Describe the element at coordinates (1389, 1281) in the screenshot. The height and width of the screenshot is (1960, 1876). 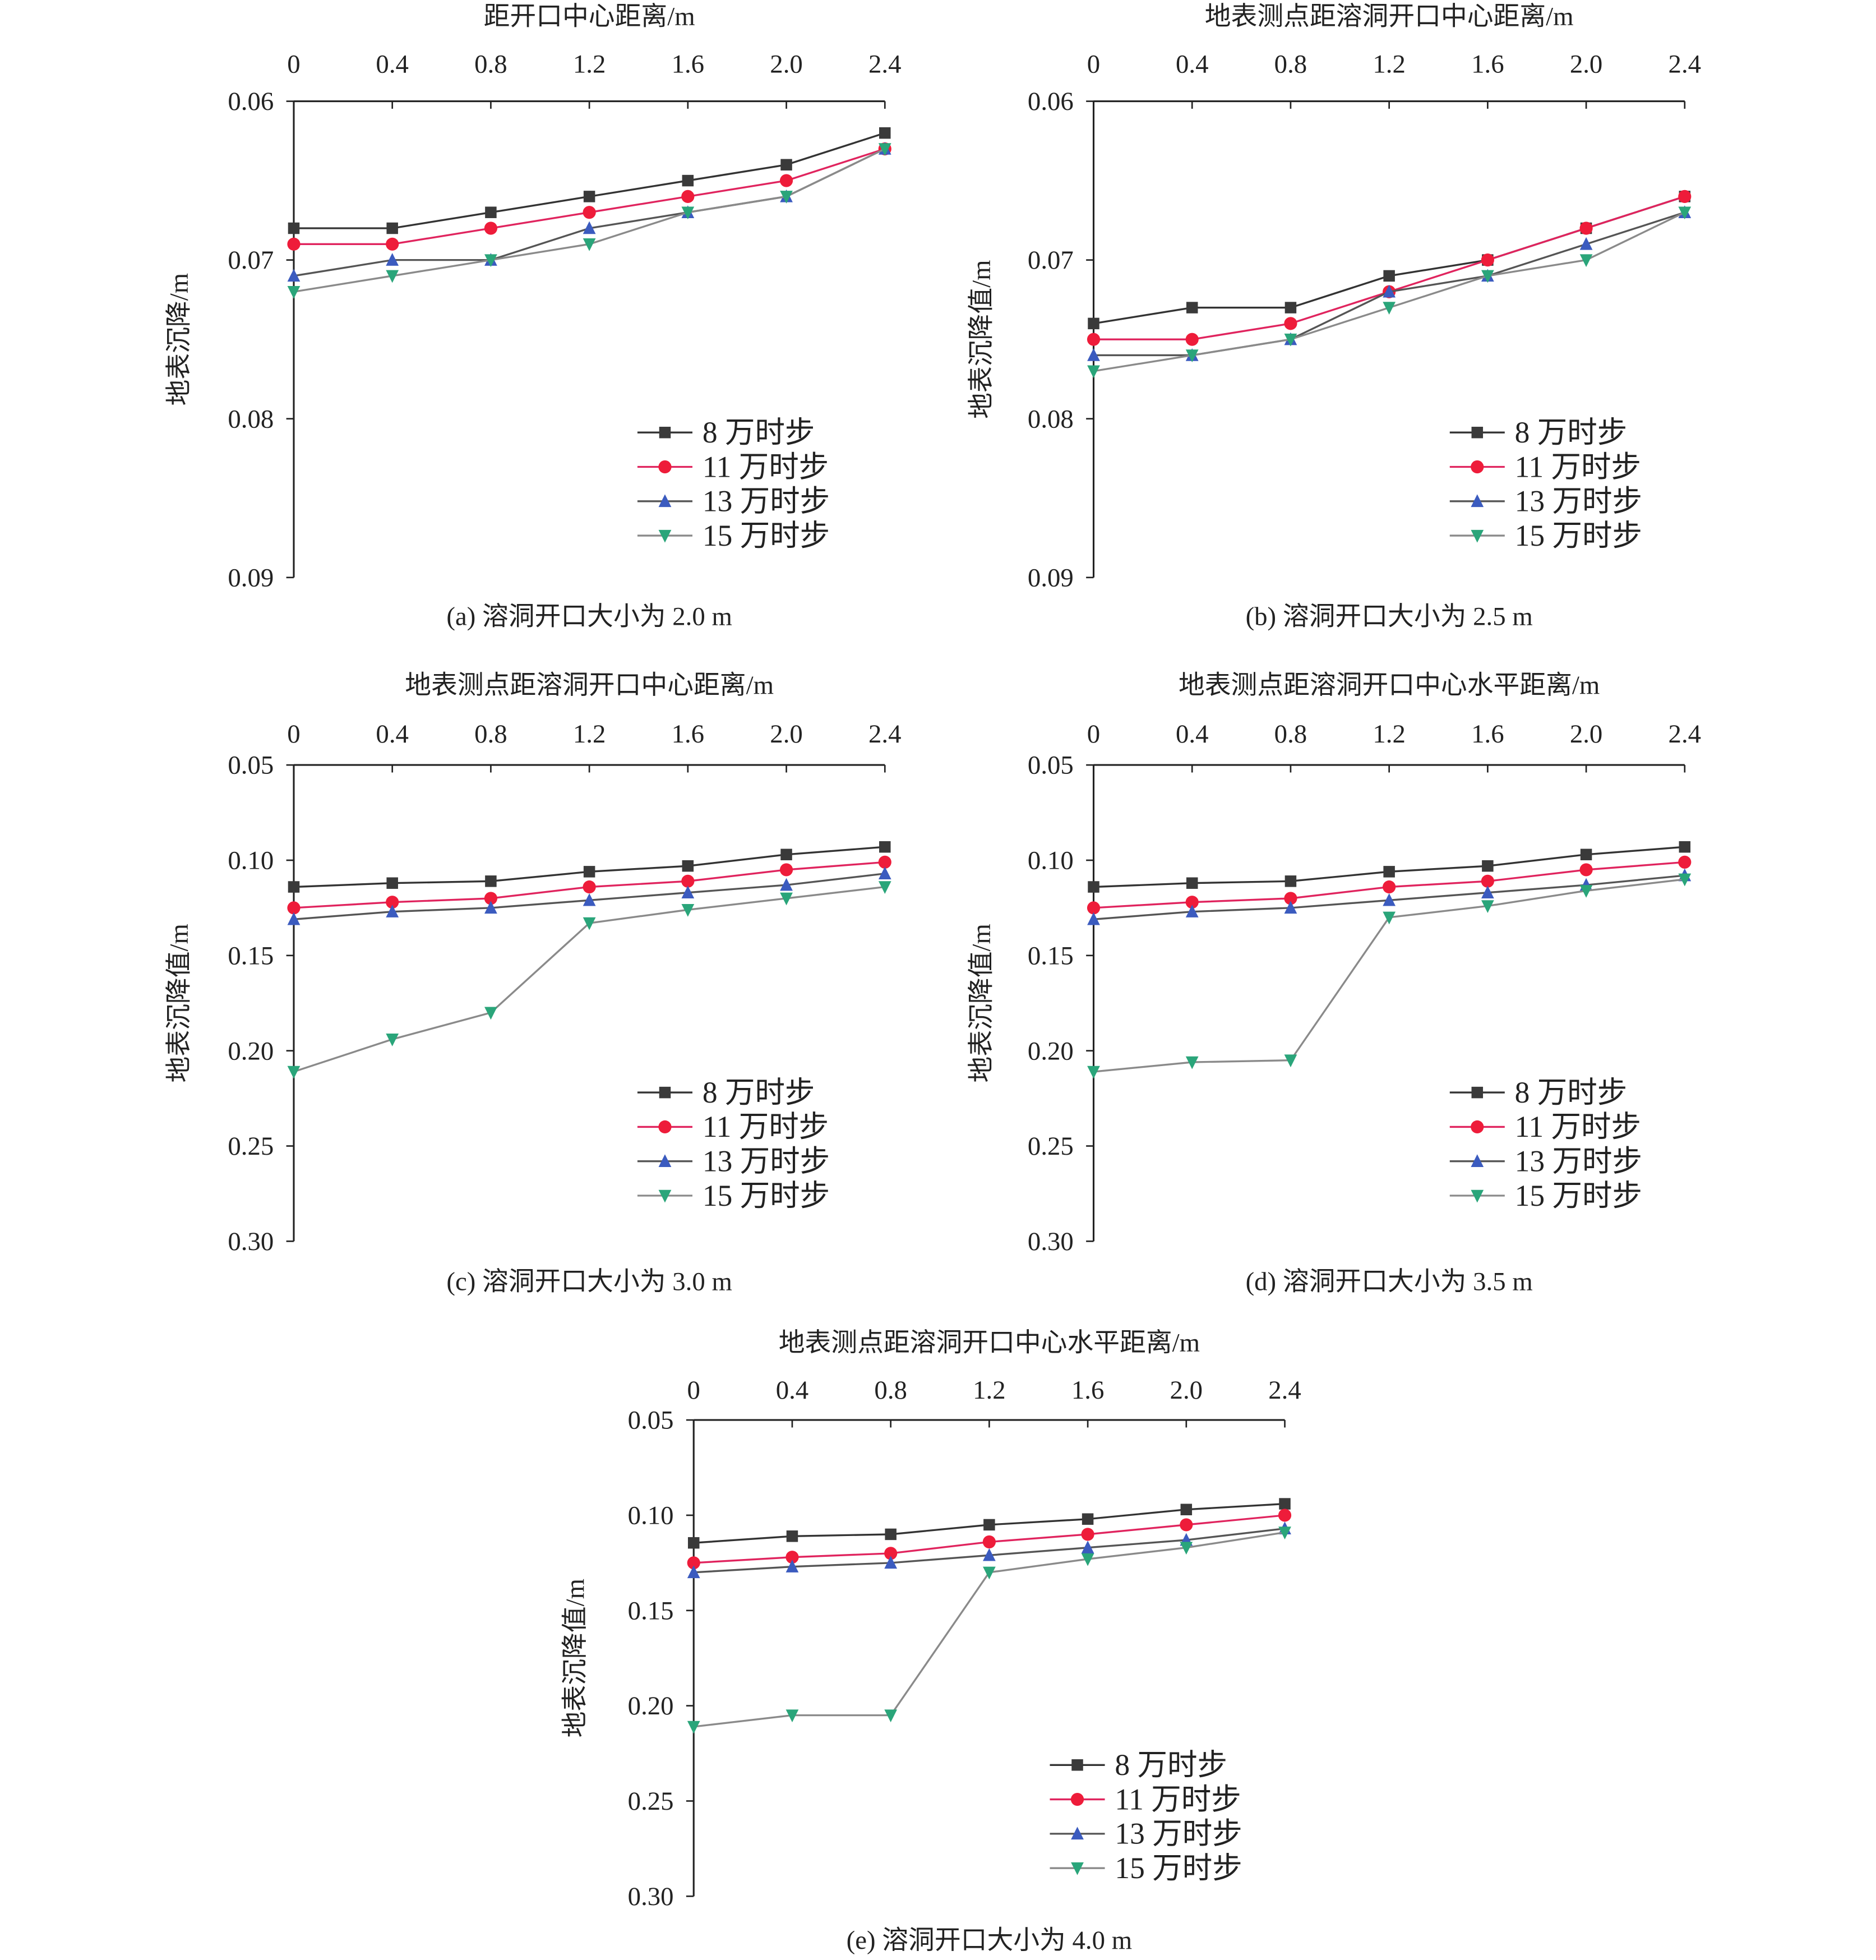
I see `panel-caption: (d) 溶洞开口大小为 3.5 m` at that location.